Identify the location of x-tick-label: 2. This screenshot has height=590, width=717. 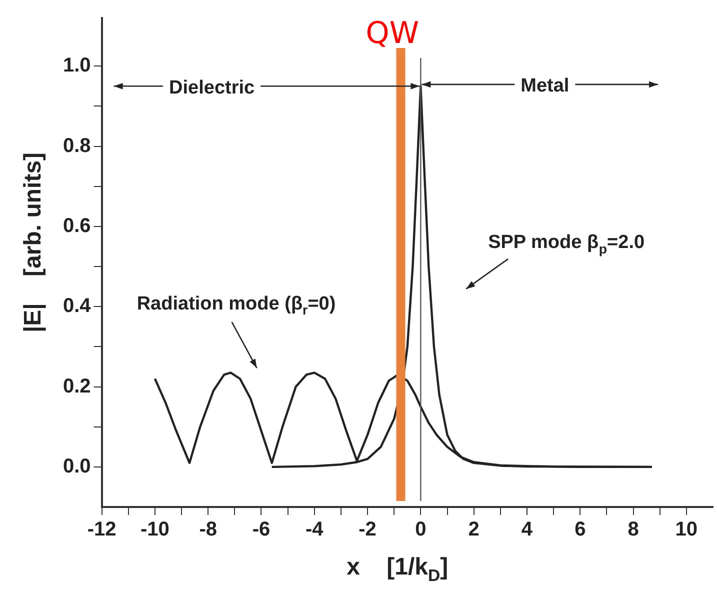
(474, 529).